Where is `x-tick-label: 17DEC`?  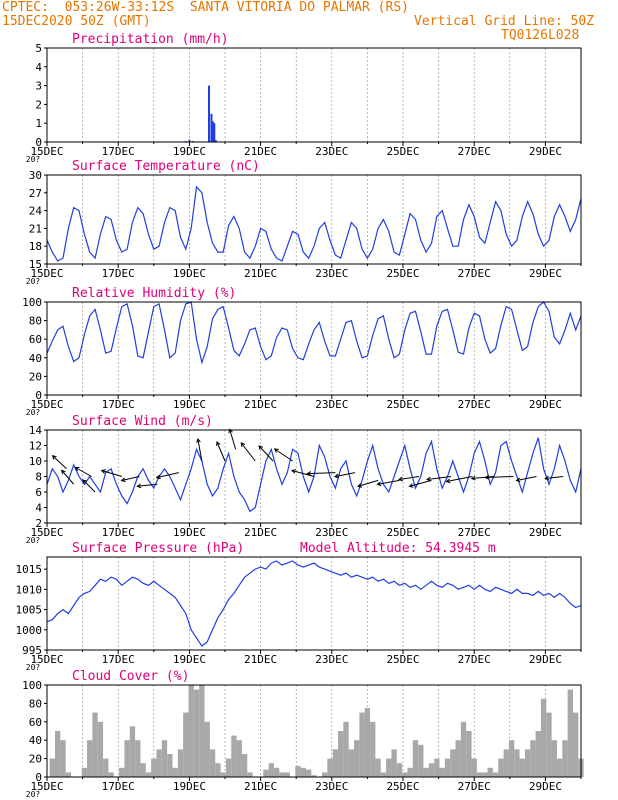 x-tick-label: 17DEC is located at coordinates (118, 659).